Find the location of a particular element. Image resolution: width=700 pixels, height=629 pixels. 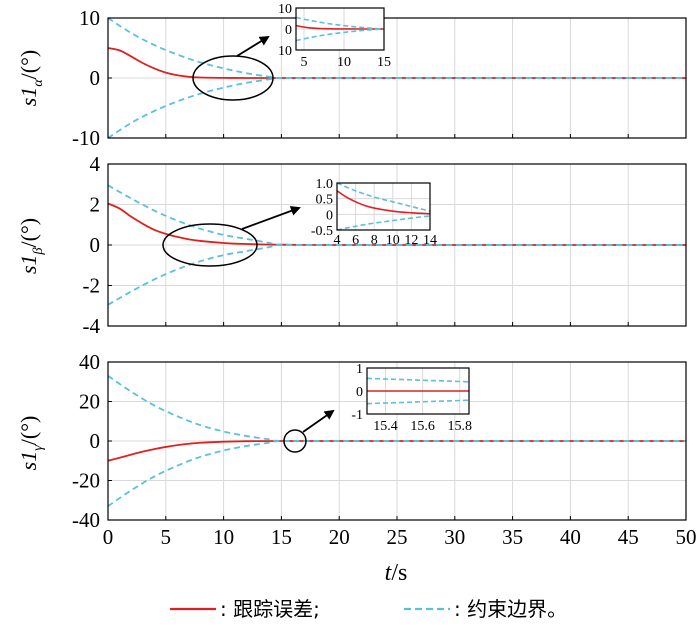

x-tick-label: 35 is located at coordinates (512, 537).